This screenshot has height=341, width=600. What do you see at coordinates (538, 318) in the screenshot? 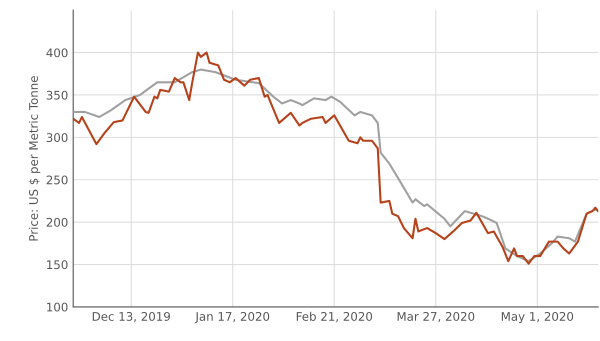
I see `x-tick-label: May 1, 2020` at bounding box center [538, 318].